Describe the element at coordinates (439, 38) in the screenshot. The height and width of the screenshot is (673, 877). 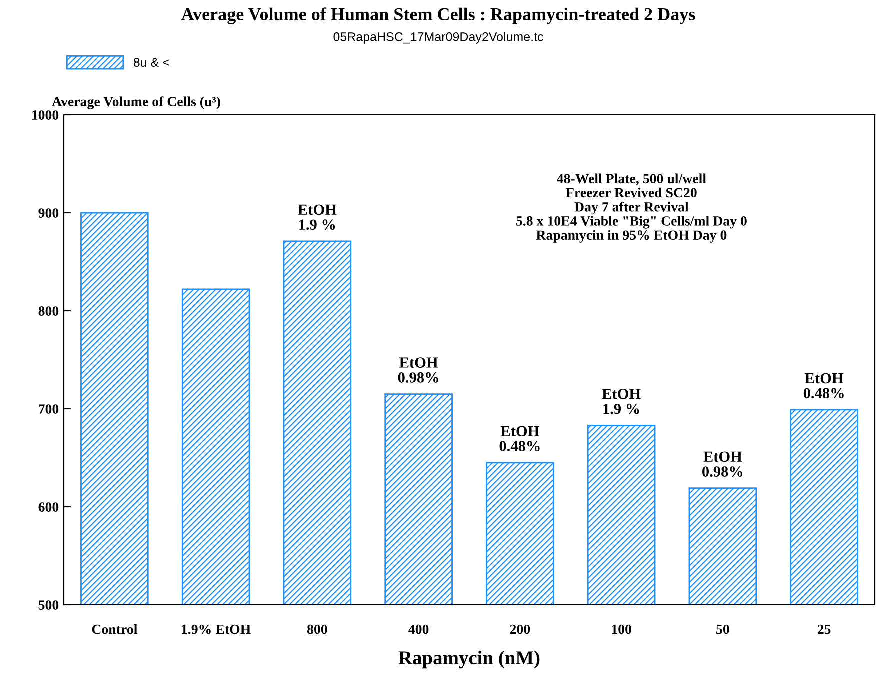
I see `chart-subtitle: 05RapaHSC_17Mar09Day2Volume.tc` at that location.